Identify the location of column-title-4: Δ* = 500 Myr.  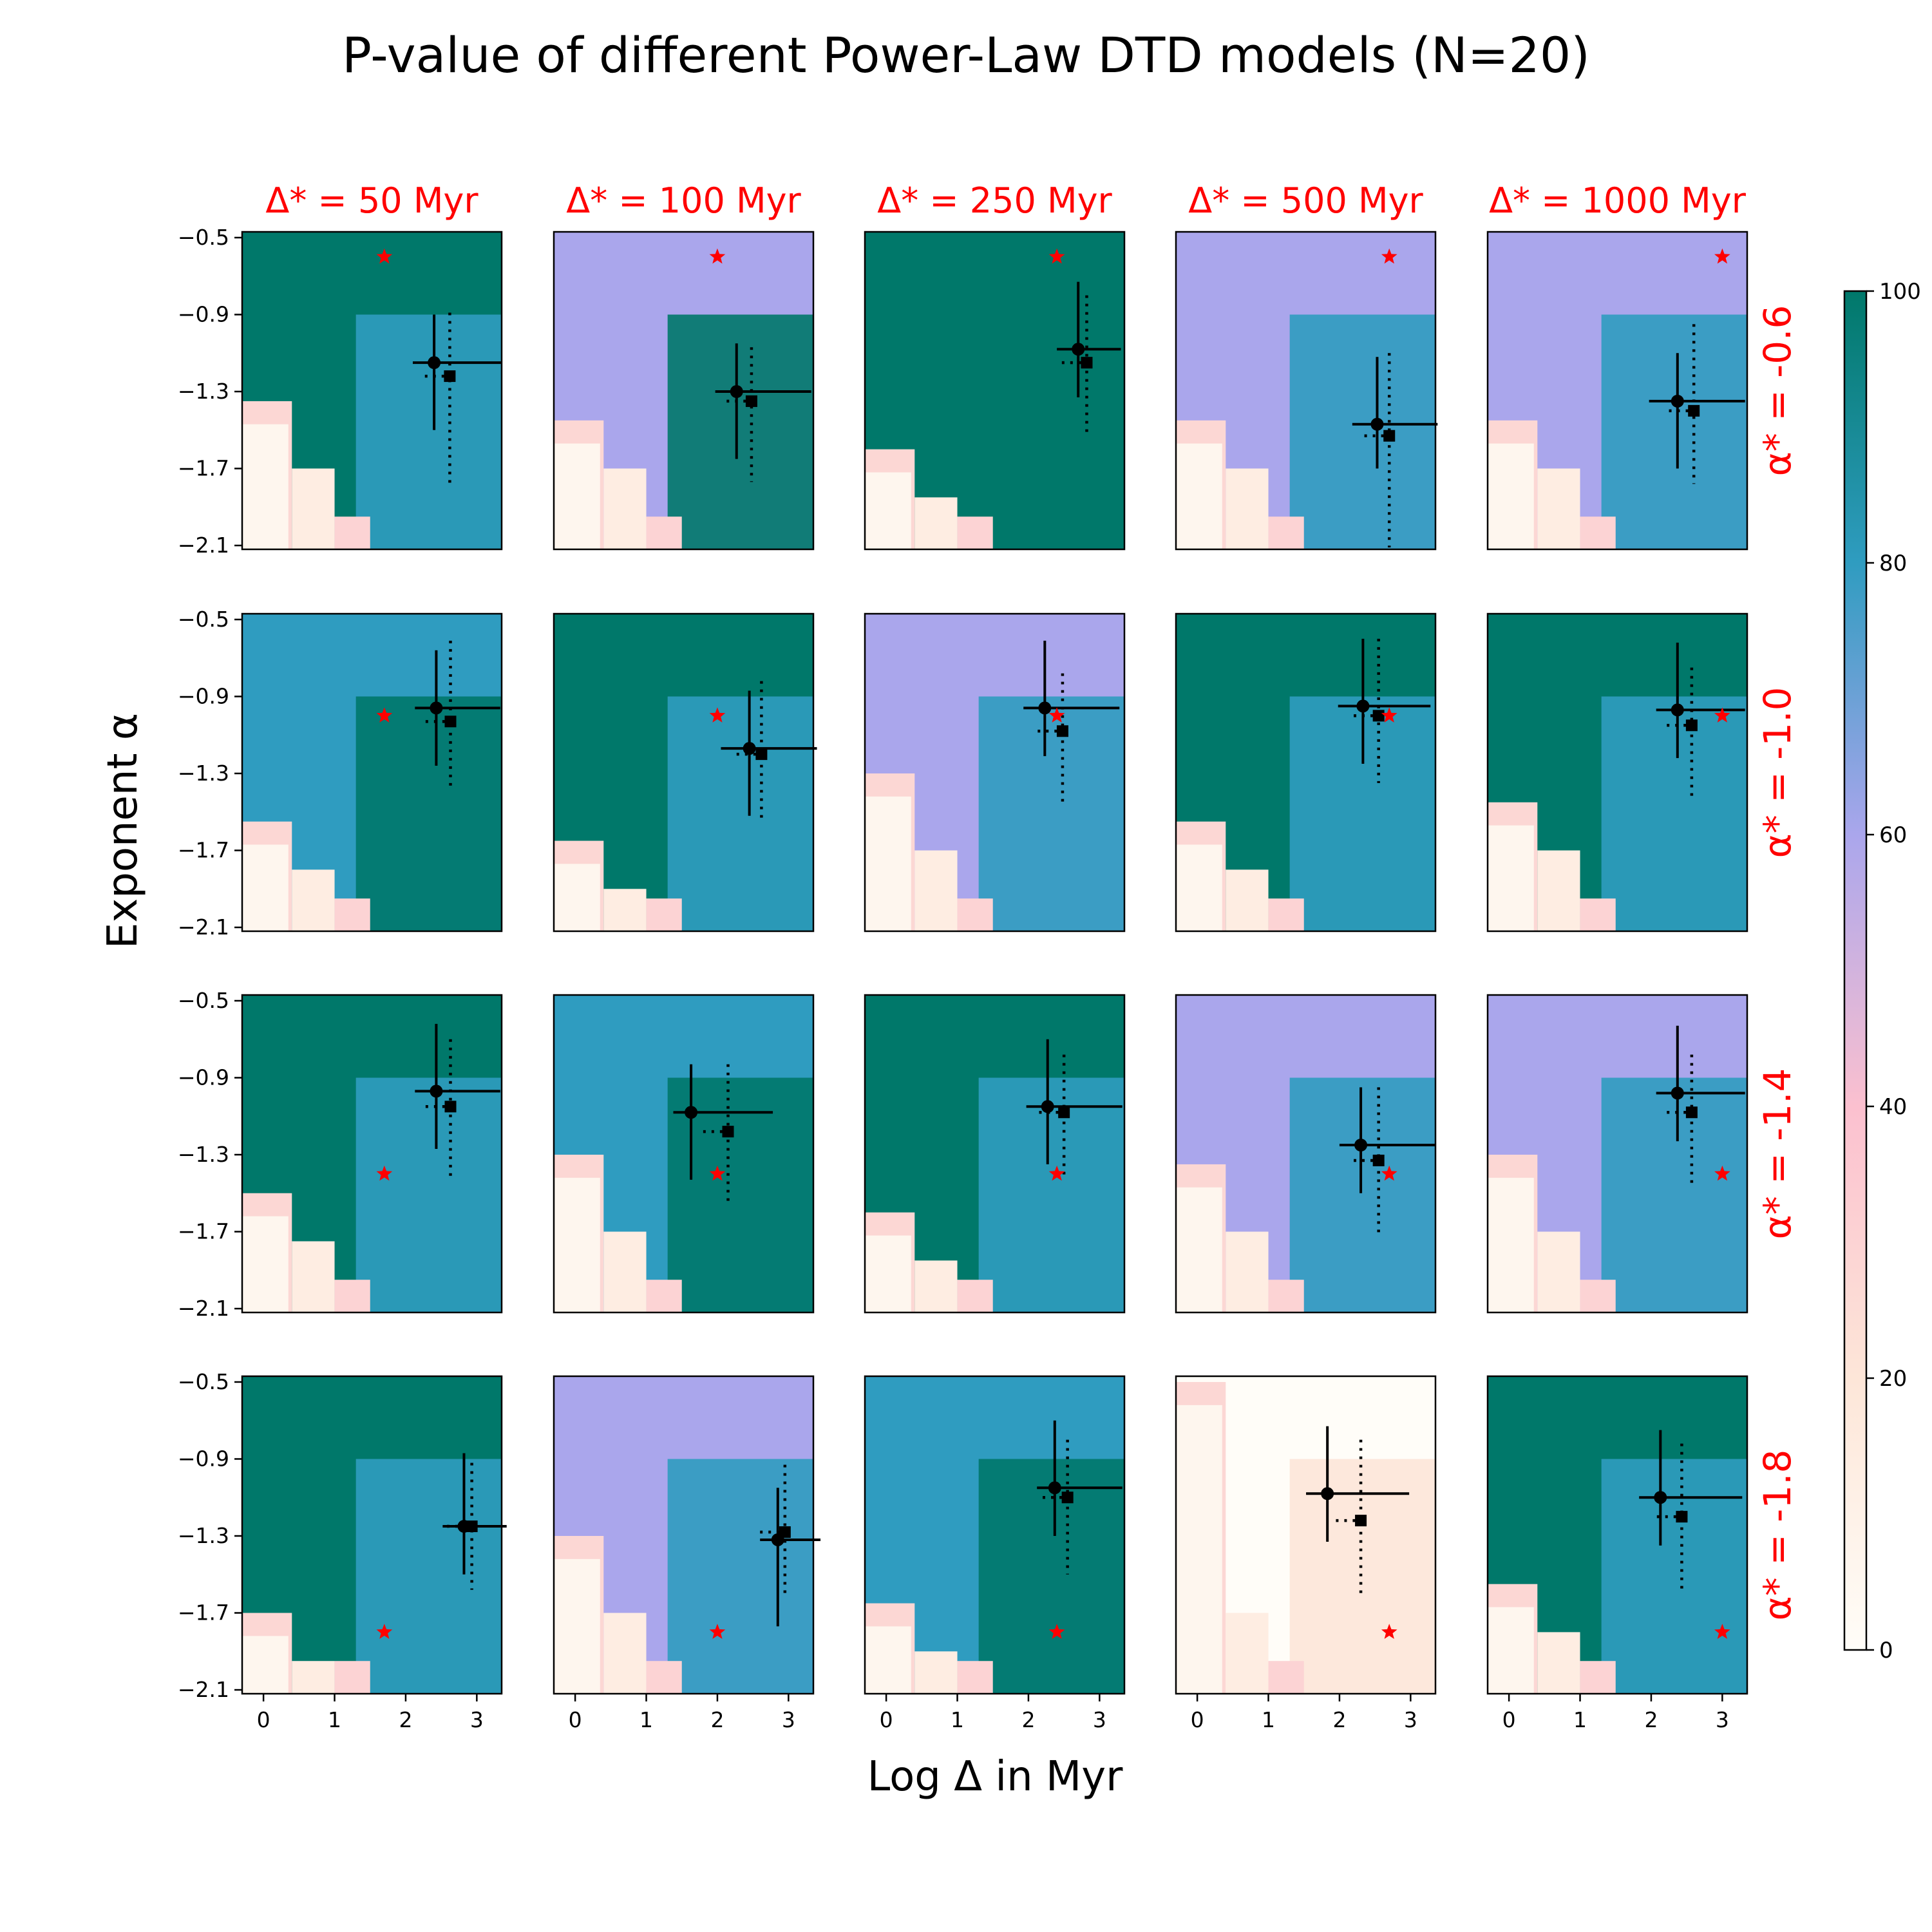
(1305, 200).